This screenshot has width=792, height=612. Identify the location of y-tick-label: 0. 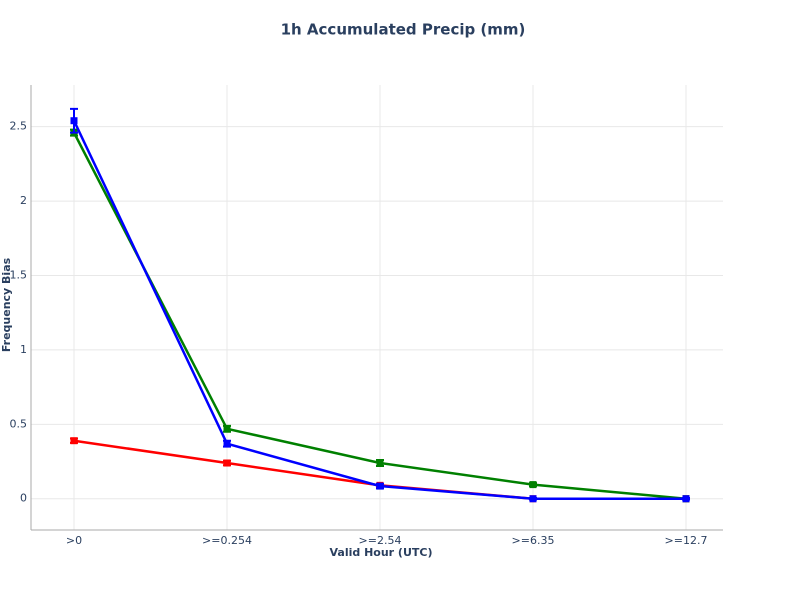
(23, 498).